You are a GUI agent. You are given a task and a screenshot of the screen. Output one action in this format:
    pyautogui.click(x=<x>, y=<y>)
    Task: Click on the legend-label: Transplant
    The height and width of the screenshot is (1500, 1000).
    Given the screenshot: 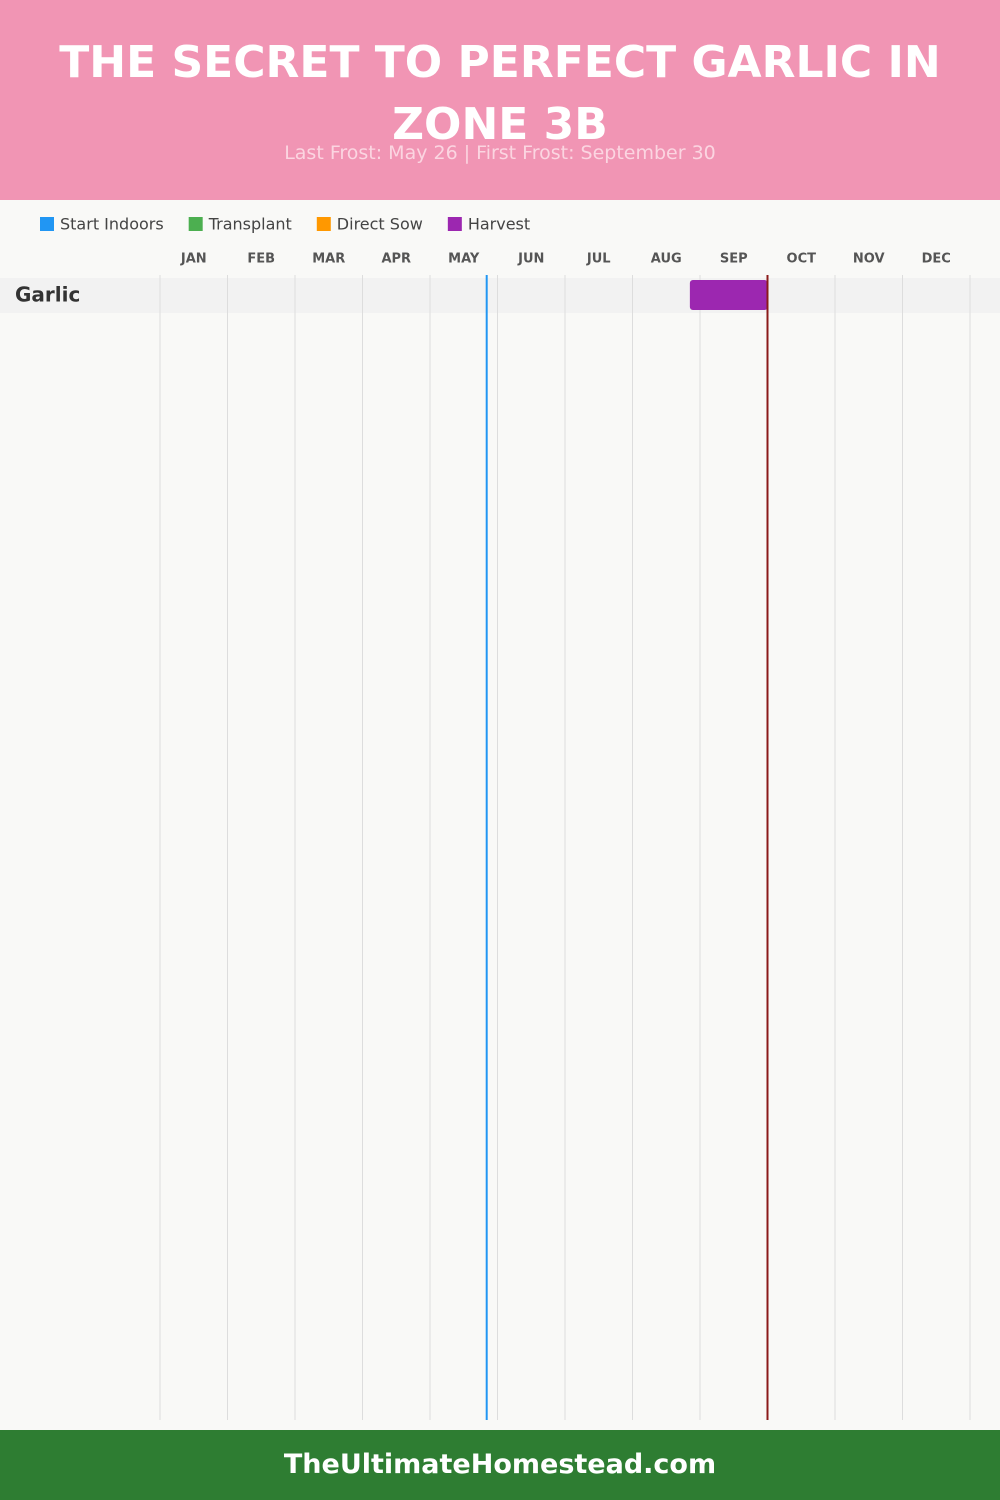 What is the action you would take?
    pyautogui.click(x=250, y=224)
    